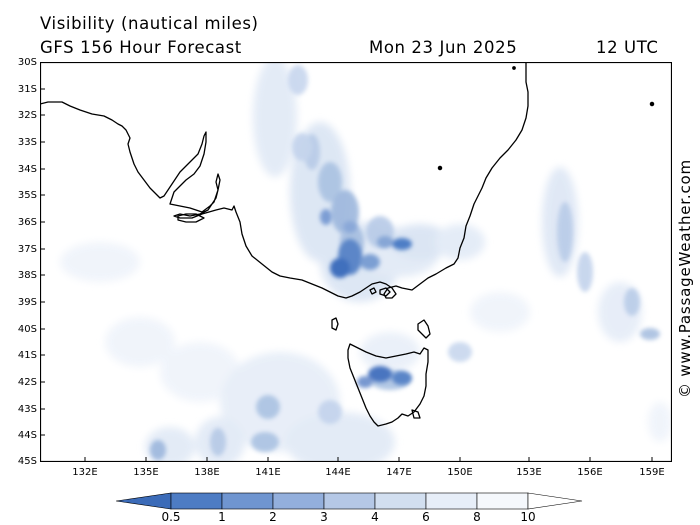  I want to click on forecast-label: GFS 156 Hour Forecast, so click(141, 47).